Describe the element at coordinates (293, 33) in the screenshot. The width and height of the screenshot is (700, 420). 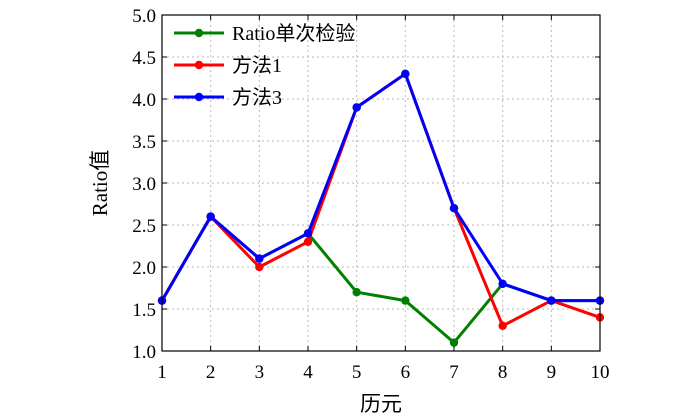
I see `legend-label: Ratio单次检验` at that location.